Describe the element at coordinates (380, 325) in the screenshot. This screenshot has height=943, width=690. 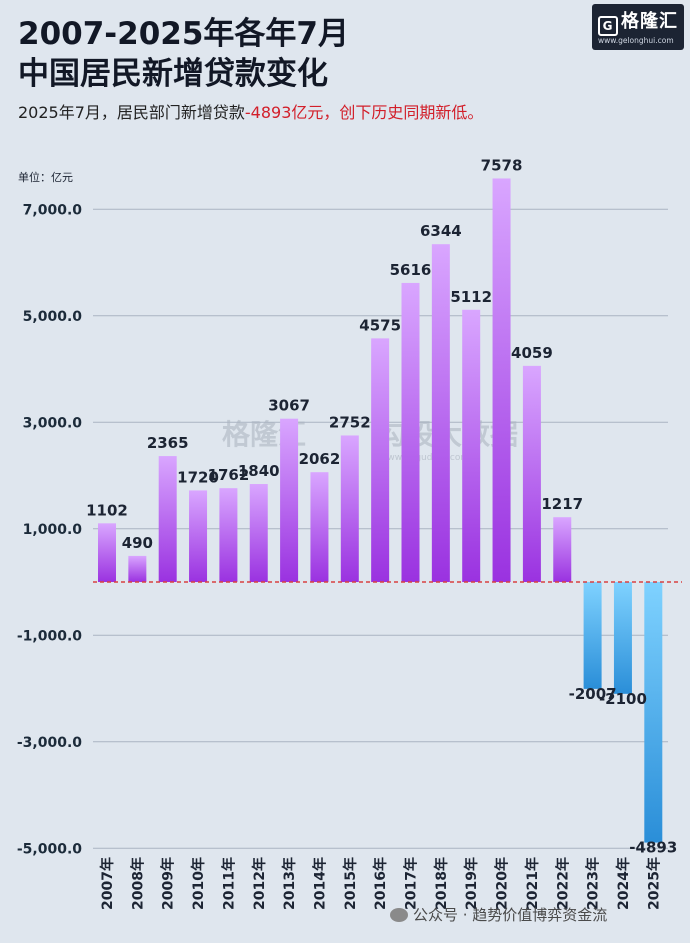
I see `value-label: 4575` at that location.